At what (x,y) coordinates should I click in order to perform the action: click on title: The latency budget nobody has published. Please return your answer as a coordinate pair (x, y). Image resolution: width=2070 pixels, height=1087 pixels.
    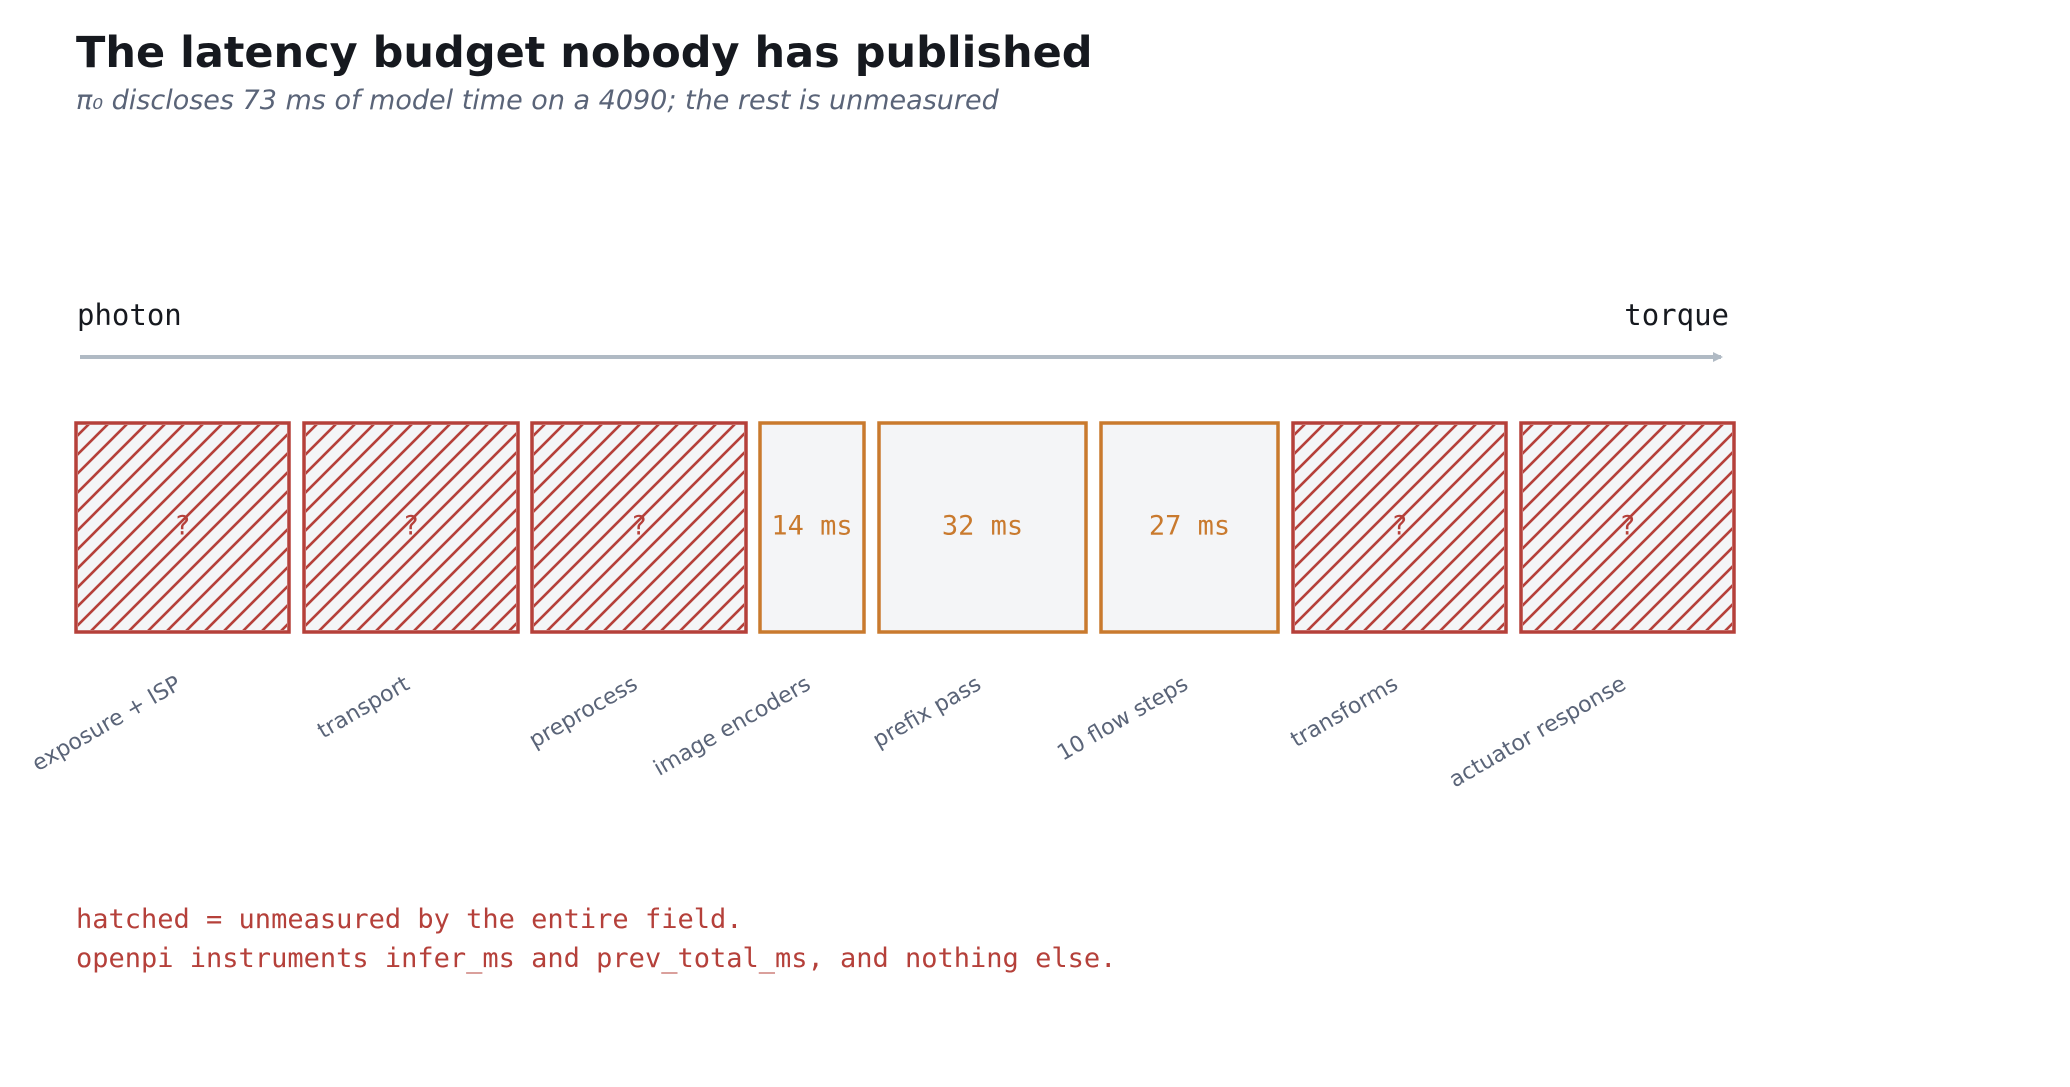
    Looking at the image, I should click on (584, 53).